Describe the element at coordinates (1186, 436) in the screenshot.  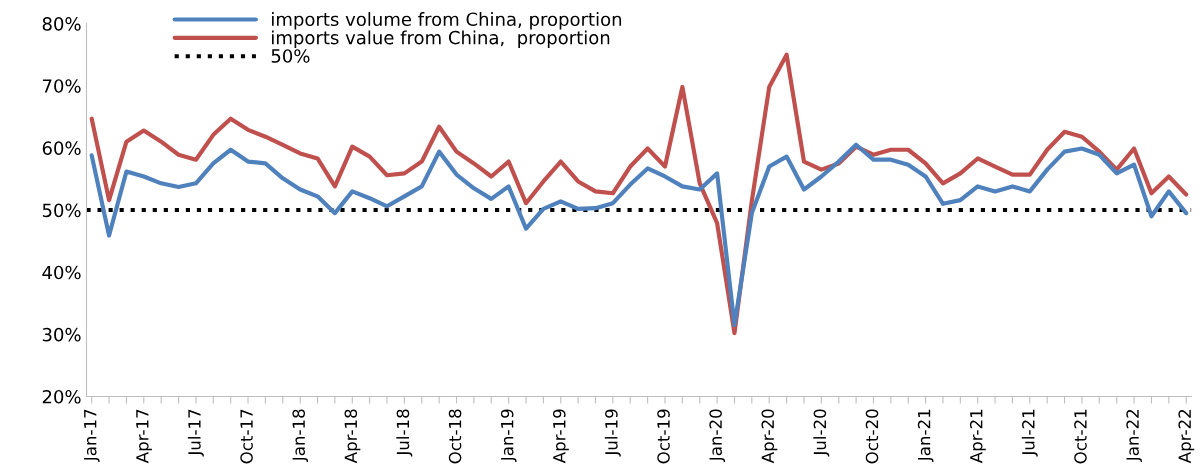
I see `x-tick-label: Apr-22` at that location.